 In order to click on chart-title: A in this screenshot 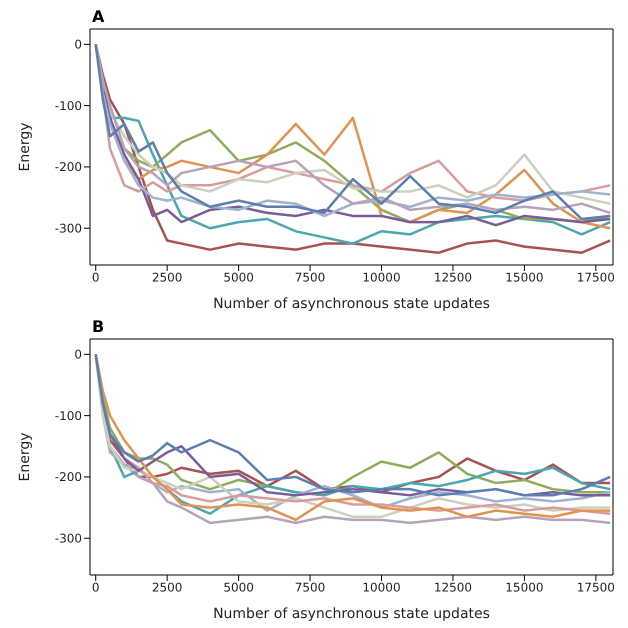, I will do `click(98, 16)`.